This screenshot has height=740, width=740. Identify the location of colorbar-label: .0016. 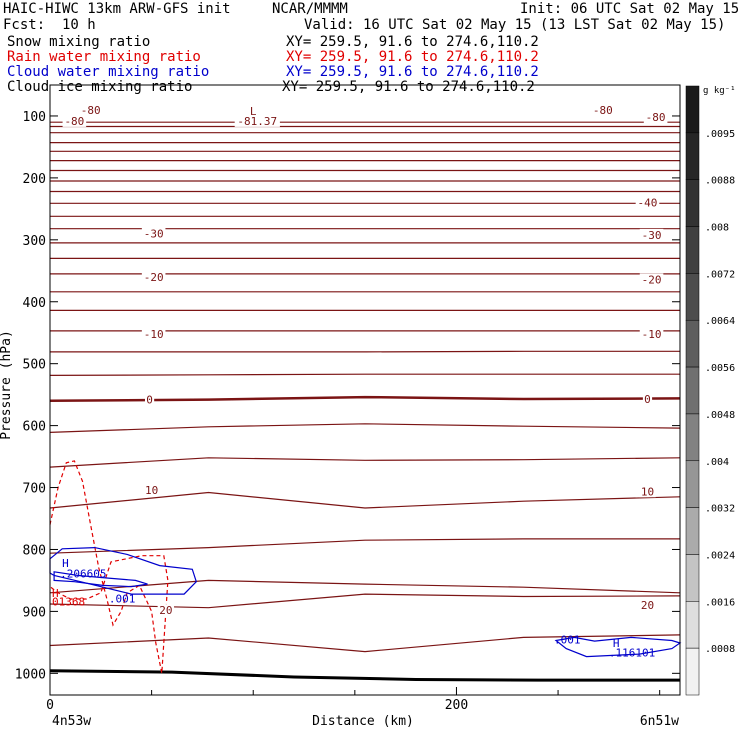
(720, 602).